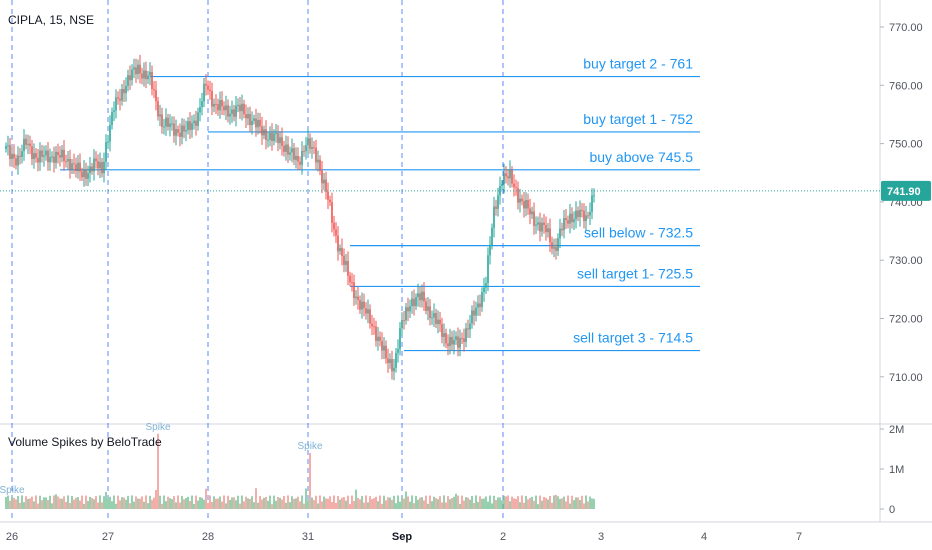 Image resolution: width=932 pixels, height=550 pixels. I want to click on y-tick-label: 770.00, so click(906, 28).